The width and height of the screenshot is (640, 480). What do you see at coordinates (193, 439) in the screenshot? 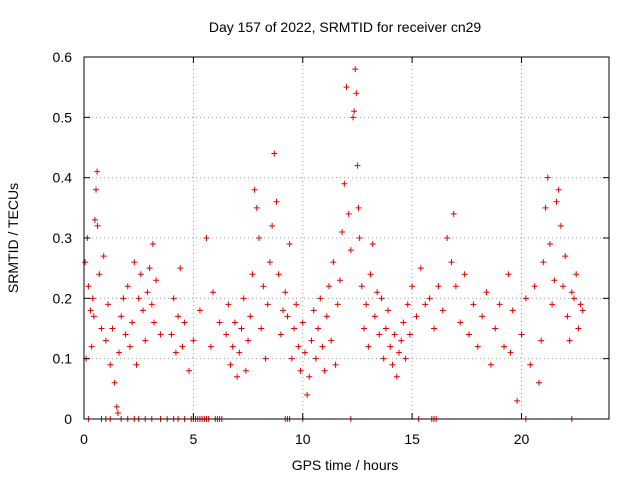
I see `x-tick-label: 5` at bounding box center [193, 439].